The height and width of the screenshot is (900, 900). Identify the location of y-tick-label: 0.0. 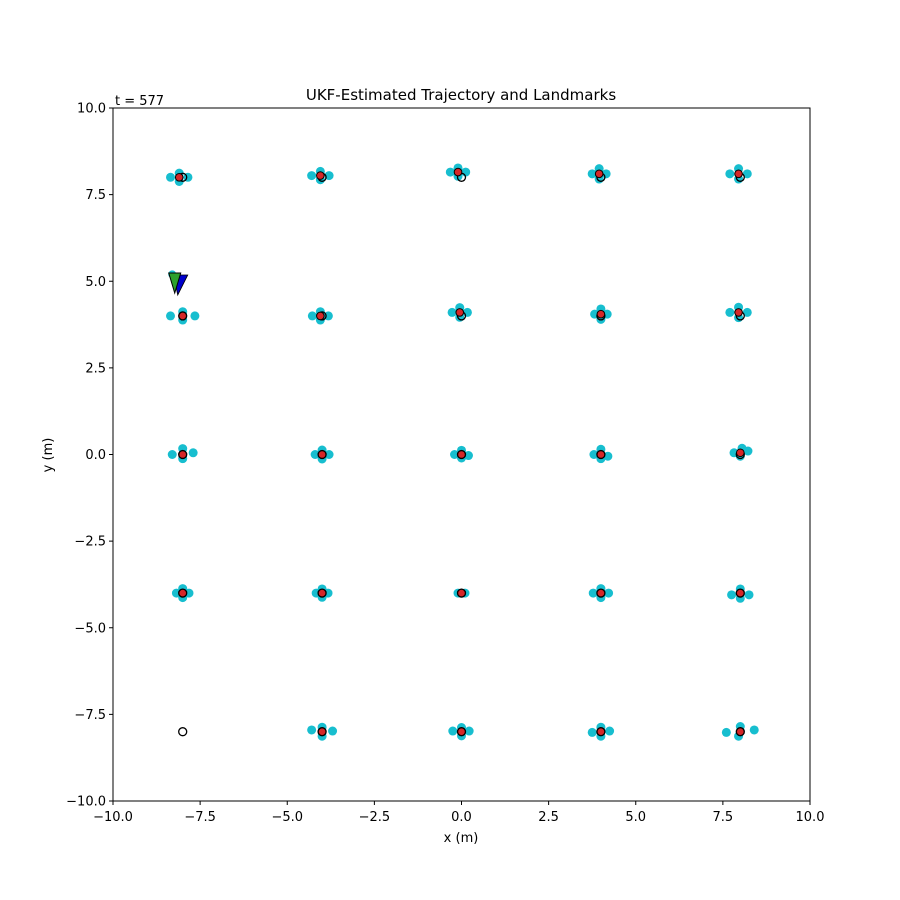
(95, 455).